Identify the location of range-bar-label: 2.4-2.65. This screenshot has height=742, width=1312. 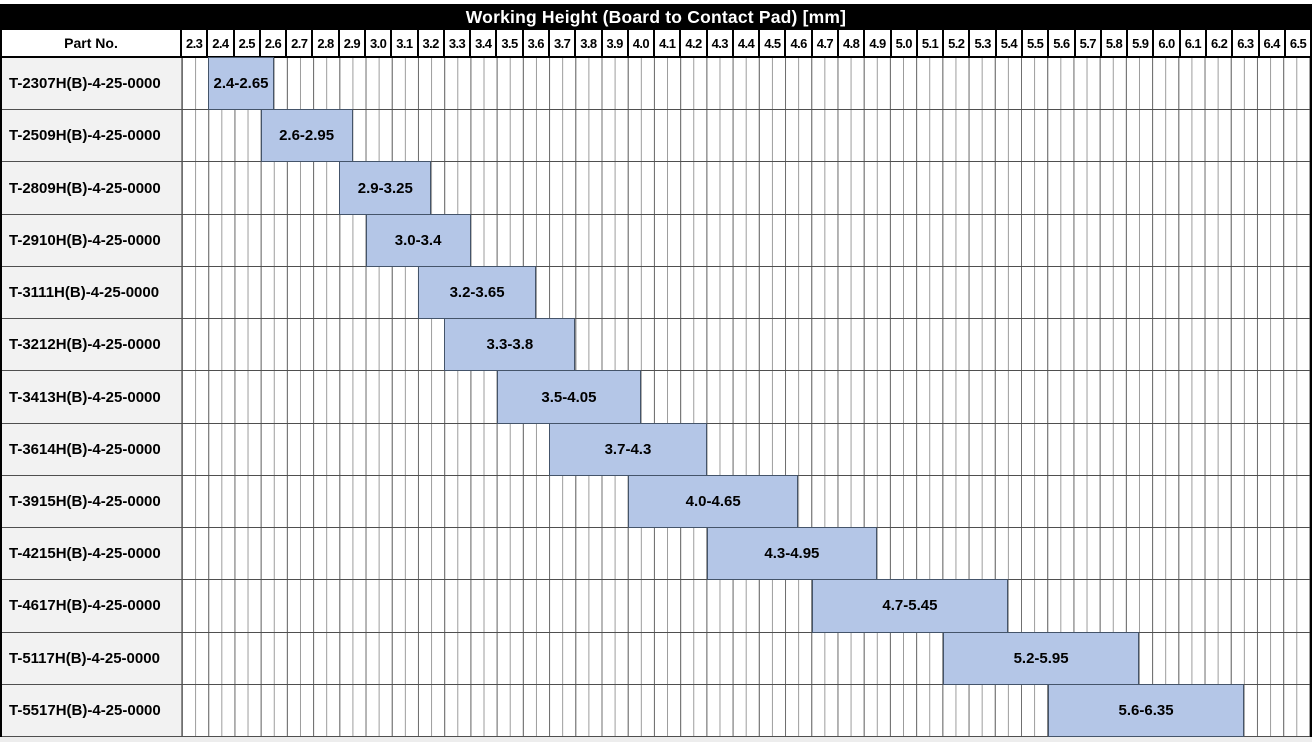
(241, 84).